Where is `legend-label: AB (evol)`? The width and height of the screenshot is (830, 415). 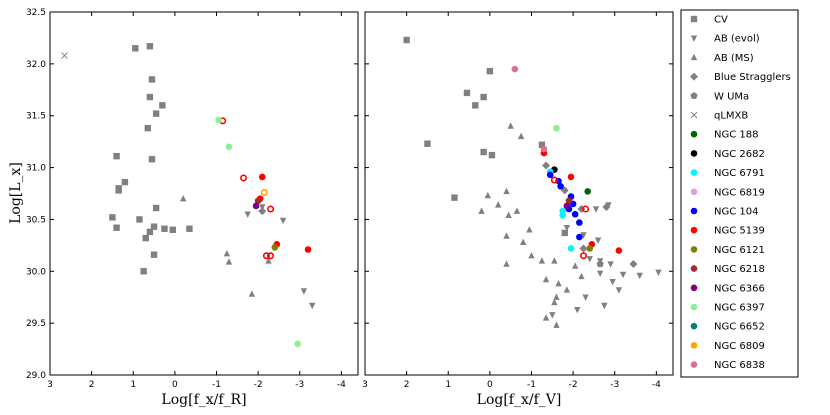 legend-label: AB (evol) is located at coordinates (737, 39).